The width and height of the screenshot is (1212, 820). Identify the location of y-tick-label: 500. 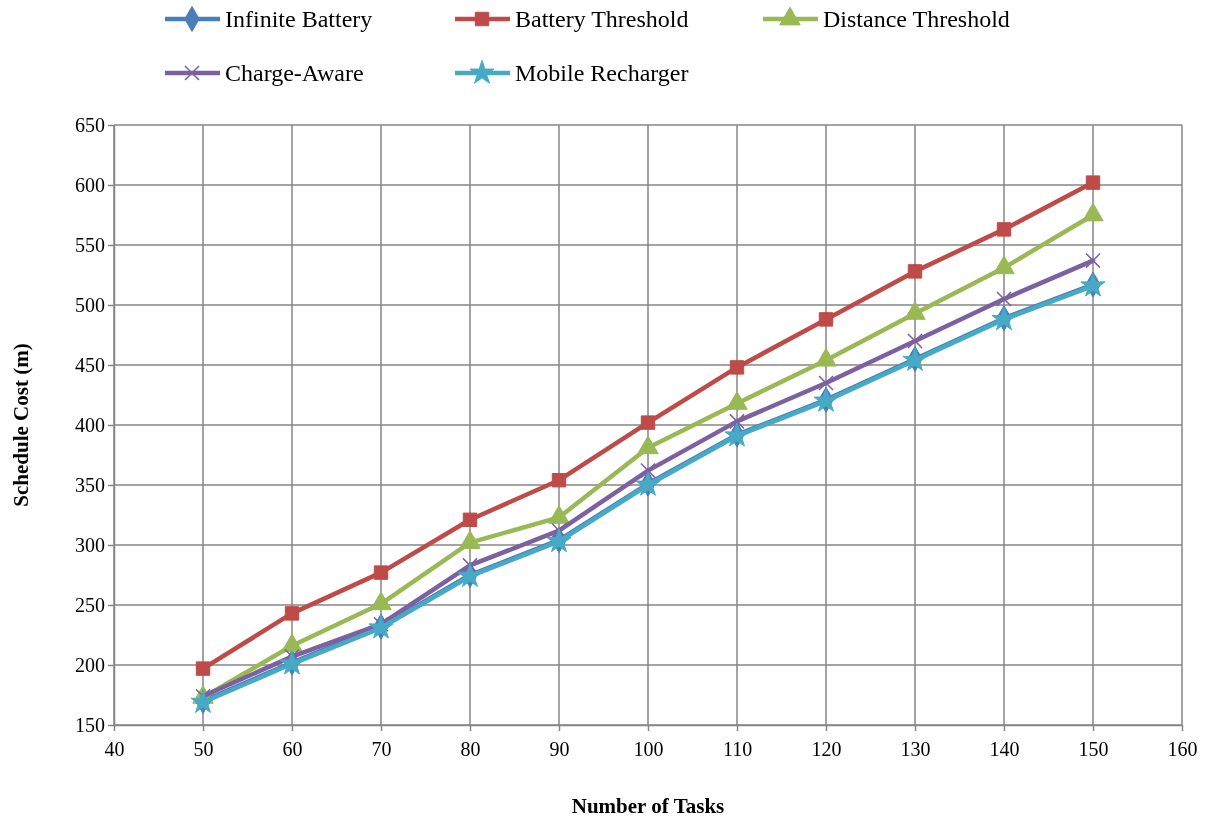
(90, 304).